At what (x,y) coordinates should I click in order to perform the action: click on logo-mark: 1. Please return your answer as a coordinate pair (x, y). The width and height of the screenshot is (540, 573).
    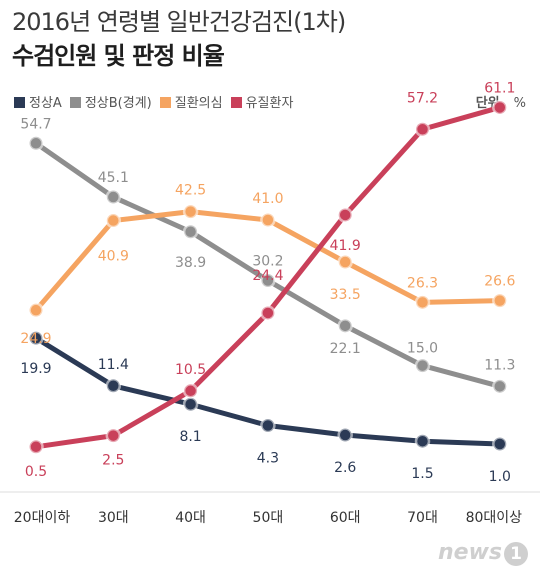
    Looking at the image, I should click on (516, 554).